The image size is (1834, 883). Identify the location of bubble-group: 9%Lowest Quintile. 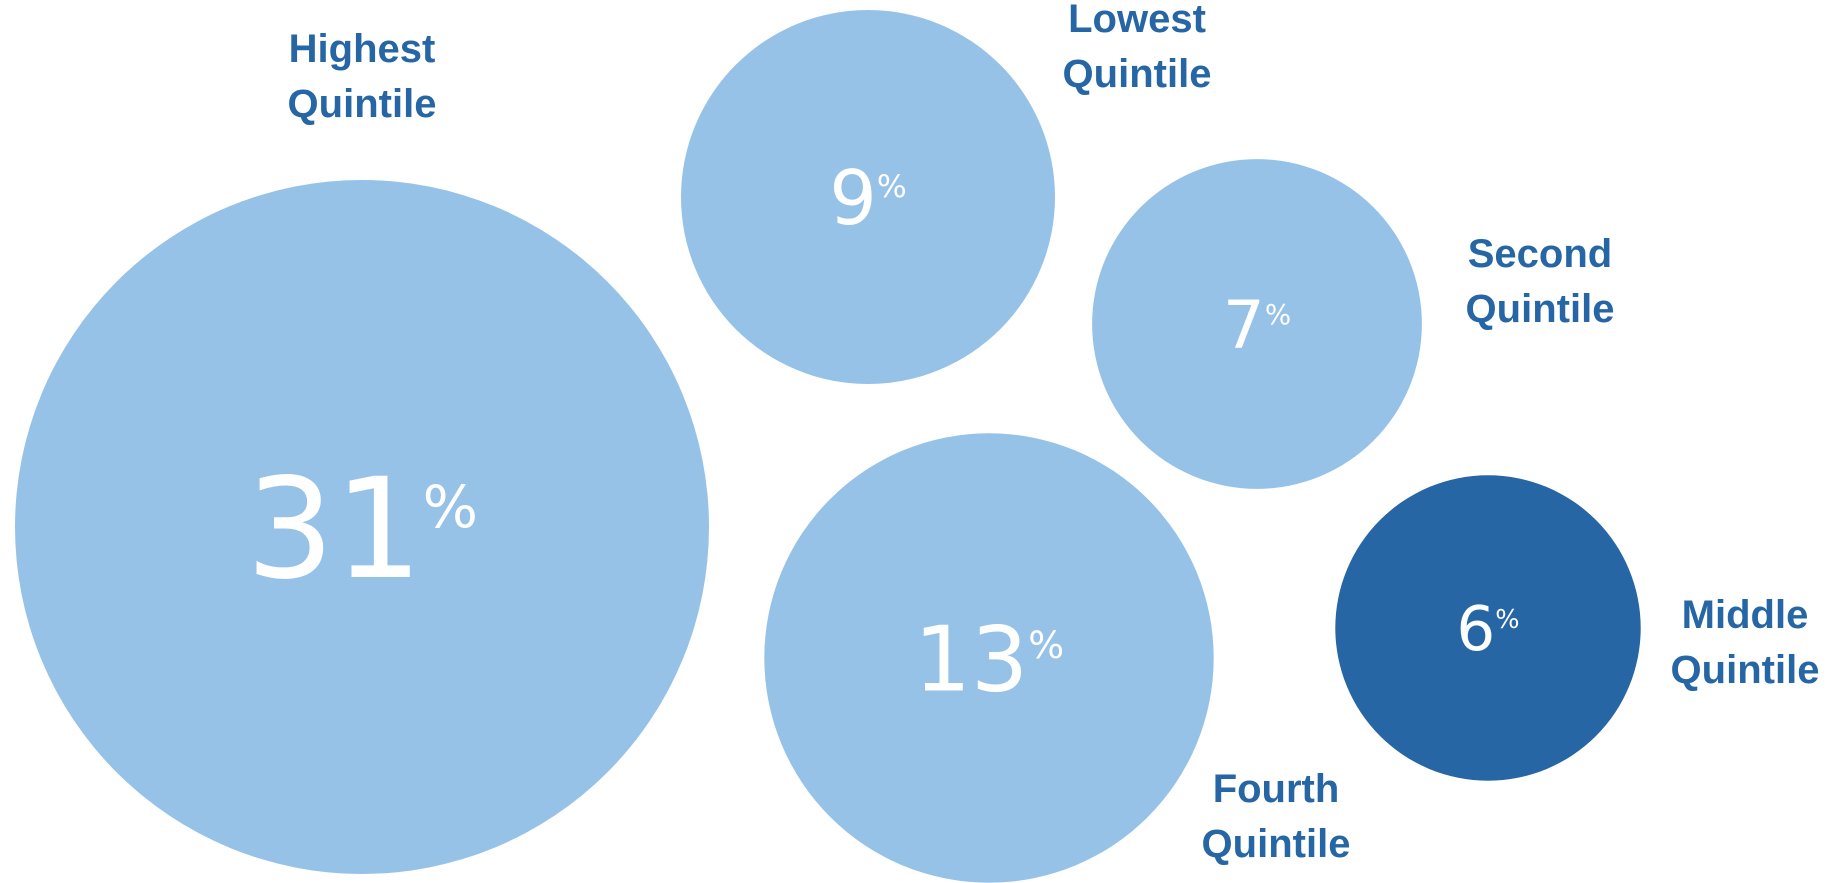
(946, 192).